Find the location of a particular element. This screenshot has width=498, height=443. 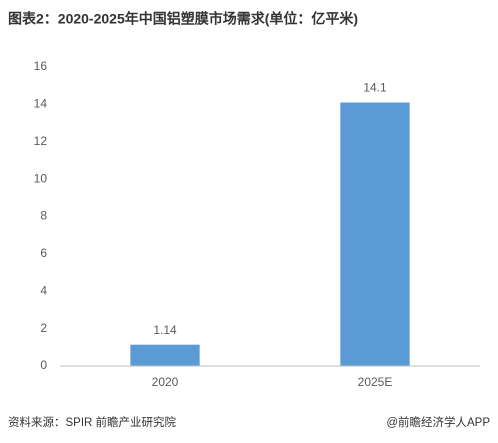

credit: @前瞻经济学人APP is located at coordinates (438, 422).